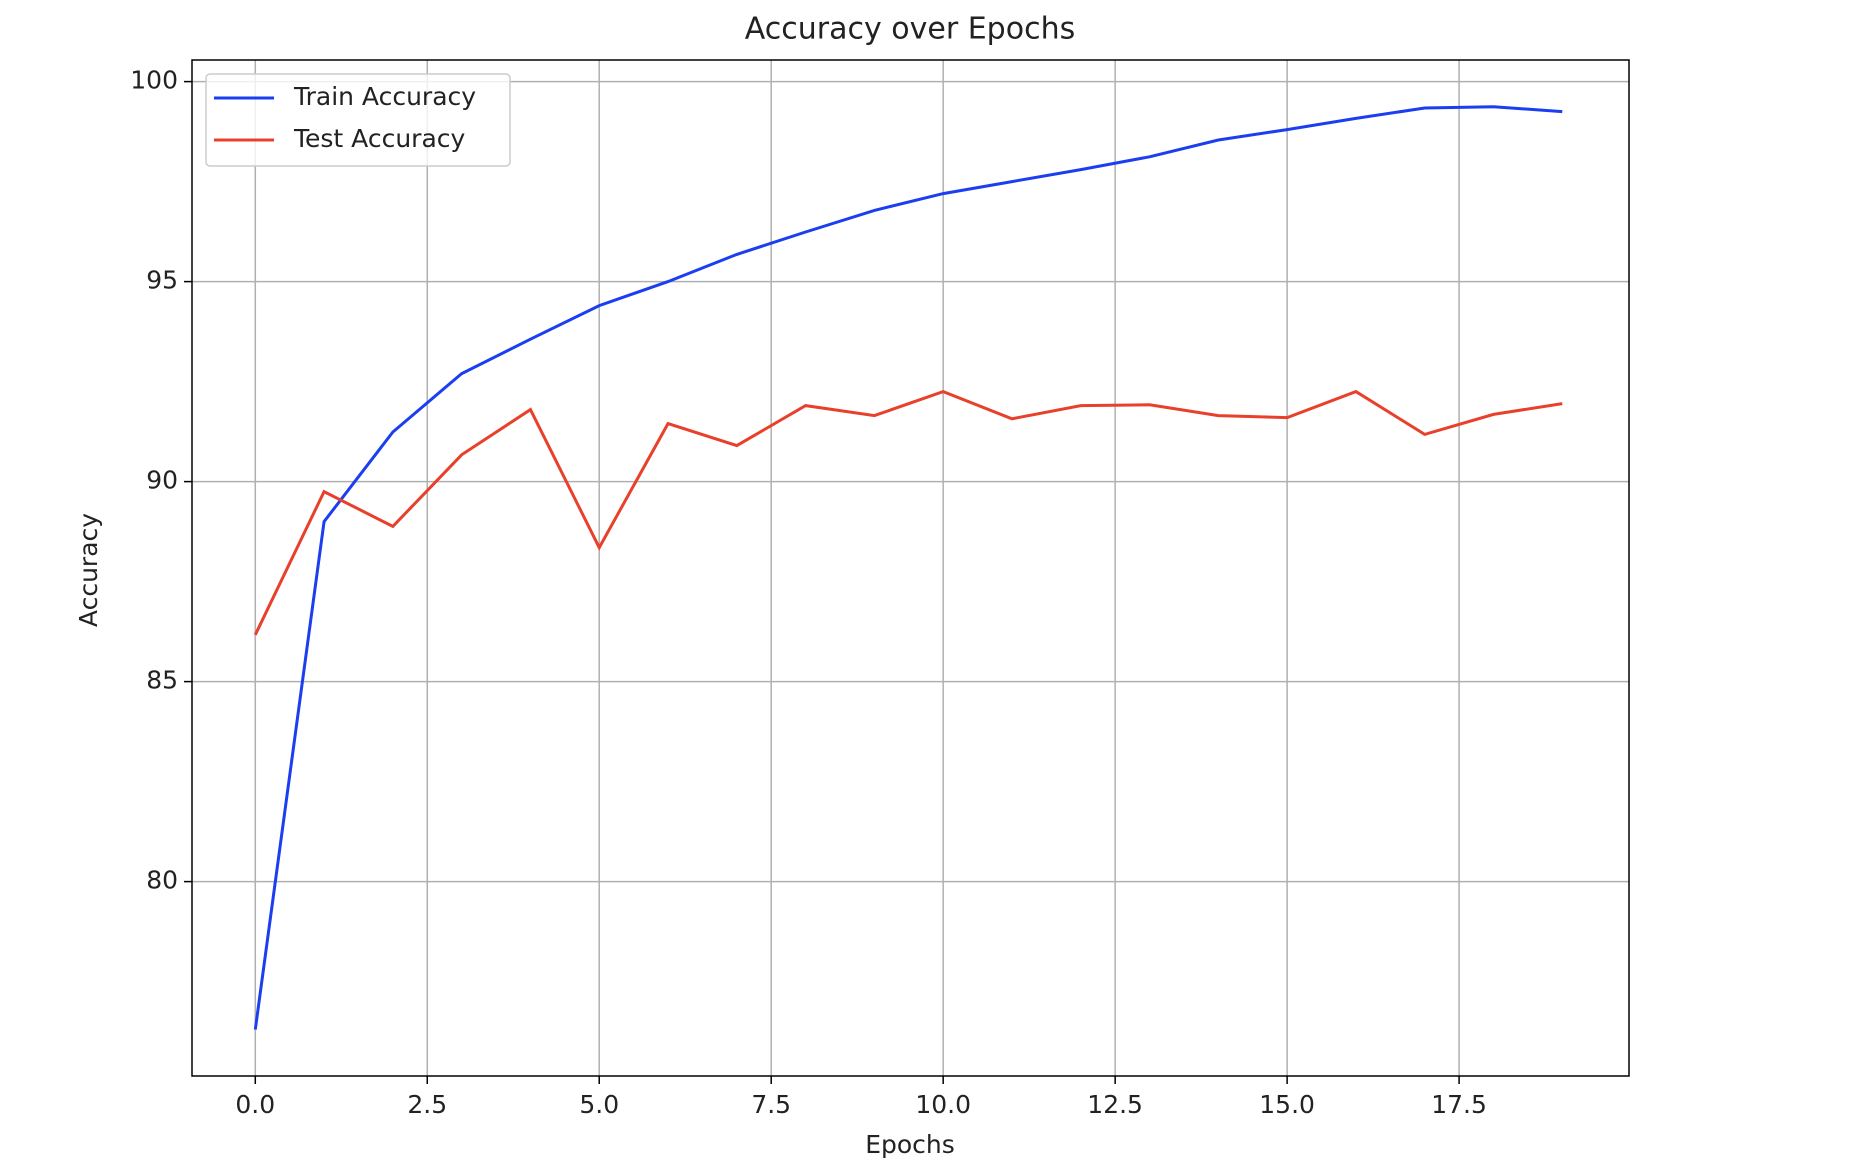 This screenshot has height=1172, width=1858. Describe the element at coordinates (162, 480) in the screenshot. I see `y-tick-label: 90` at that location.